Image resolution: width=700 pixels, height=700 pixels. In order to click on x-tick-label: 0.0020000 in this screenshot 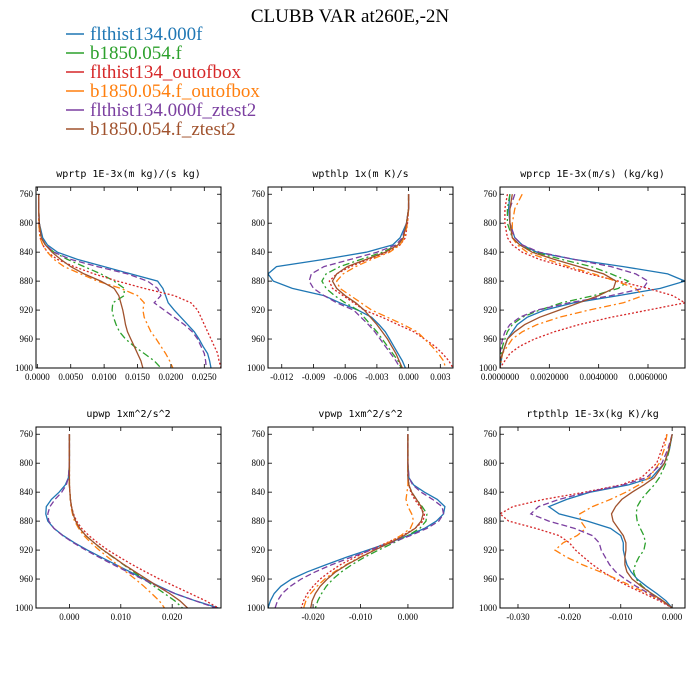, I will do `click(549, 377)`.